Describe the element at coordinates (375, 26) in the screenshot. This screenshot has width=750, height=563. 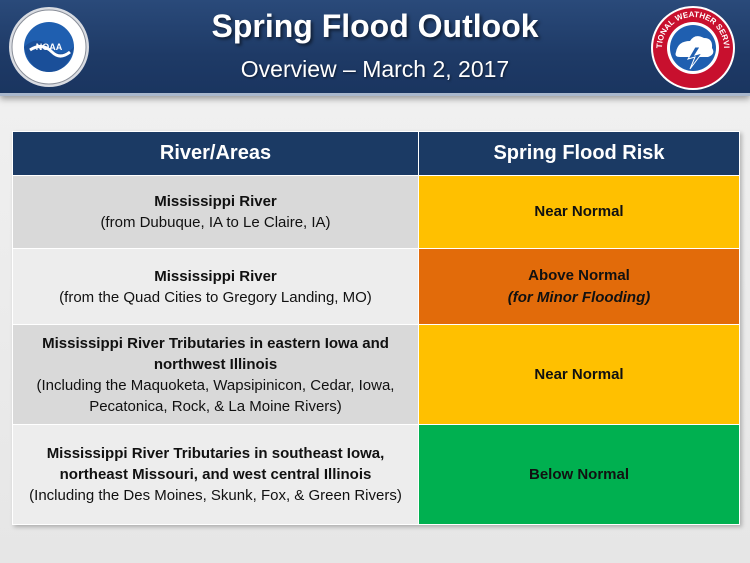
I see `page-title: Spring Flood Outlook` at that location.